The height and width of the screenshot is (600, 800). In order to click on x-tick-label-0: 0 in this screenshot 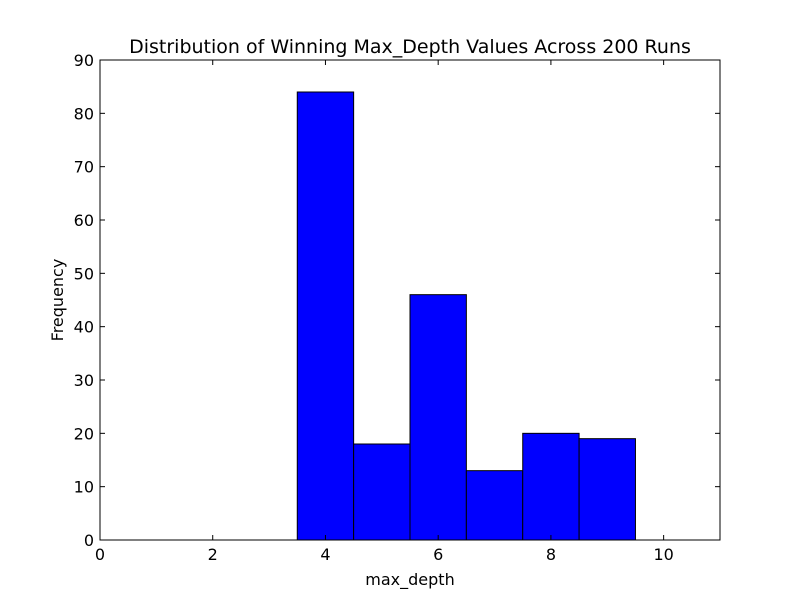, I will do `click(100, 554)`.